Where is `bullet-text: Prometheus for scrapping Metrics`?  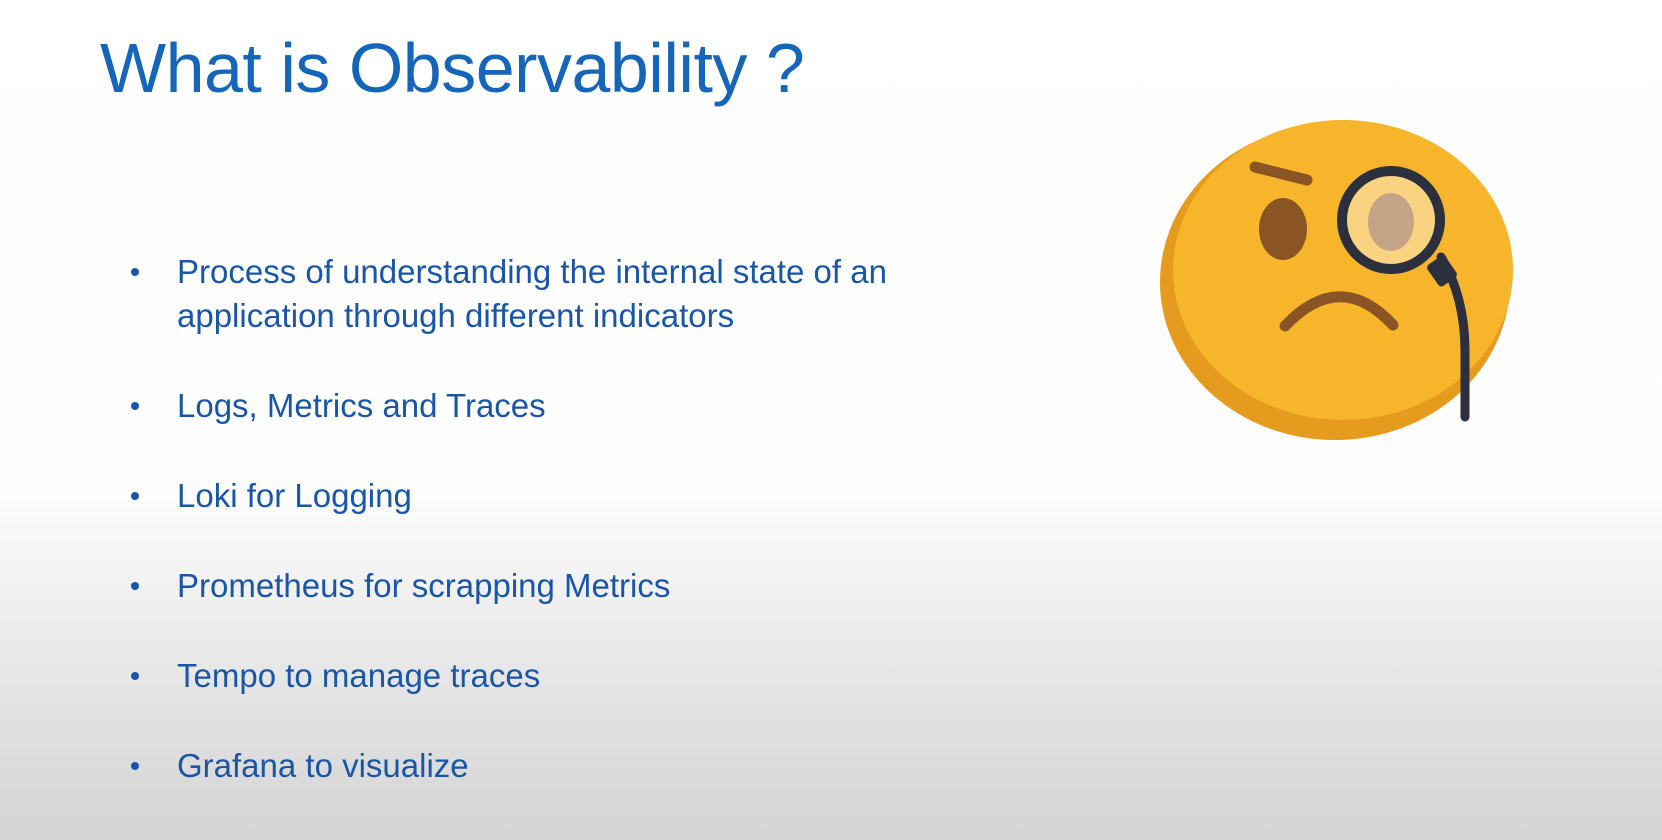
bullet-text: Prometheus for scrapping Metrics is located at coordinates (424, 585).